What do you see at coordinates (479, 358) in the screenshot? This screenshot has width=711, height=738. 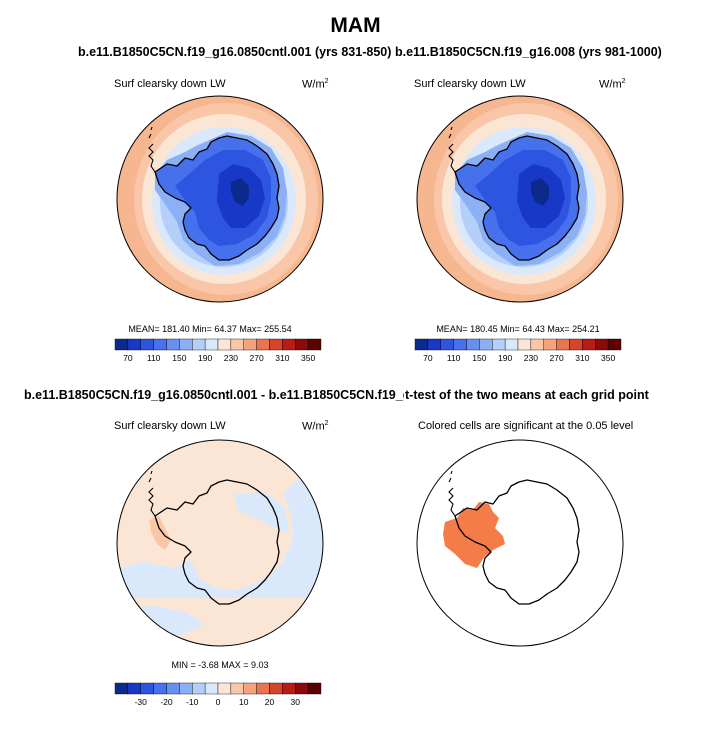 I see `colorbar-tick-label: 150` at bounding box center [479, 358].